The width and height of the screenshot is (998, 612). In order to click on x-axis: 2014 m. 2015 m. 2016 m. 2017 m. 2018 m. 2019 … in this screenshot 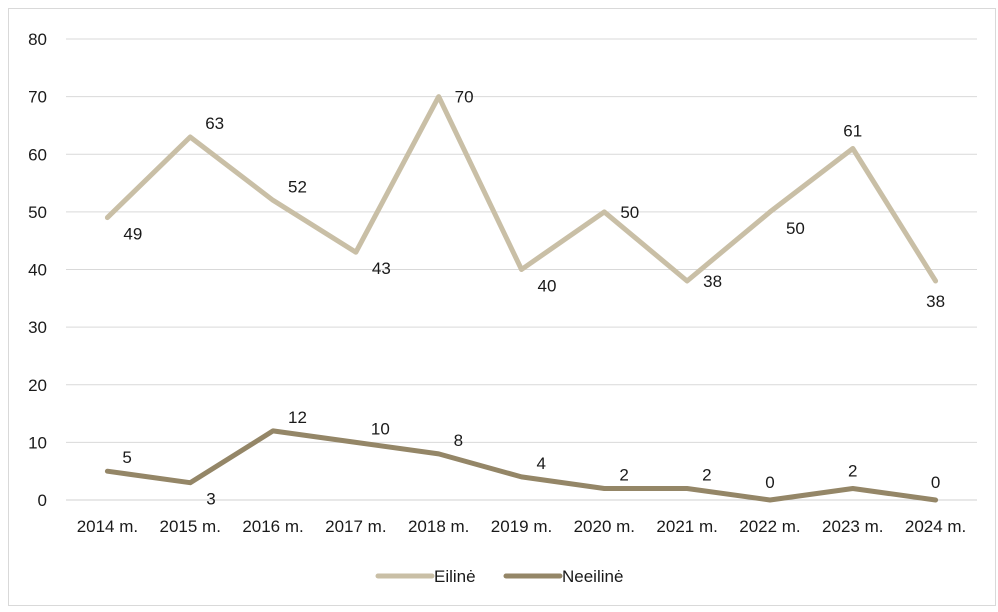, I will do `click(522, 526)`.